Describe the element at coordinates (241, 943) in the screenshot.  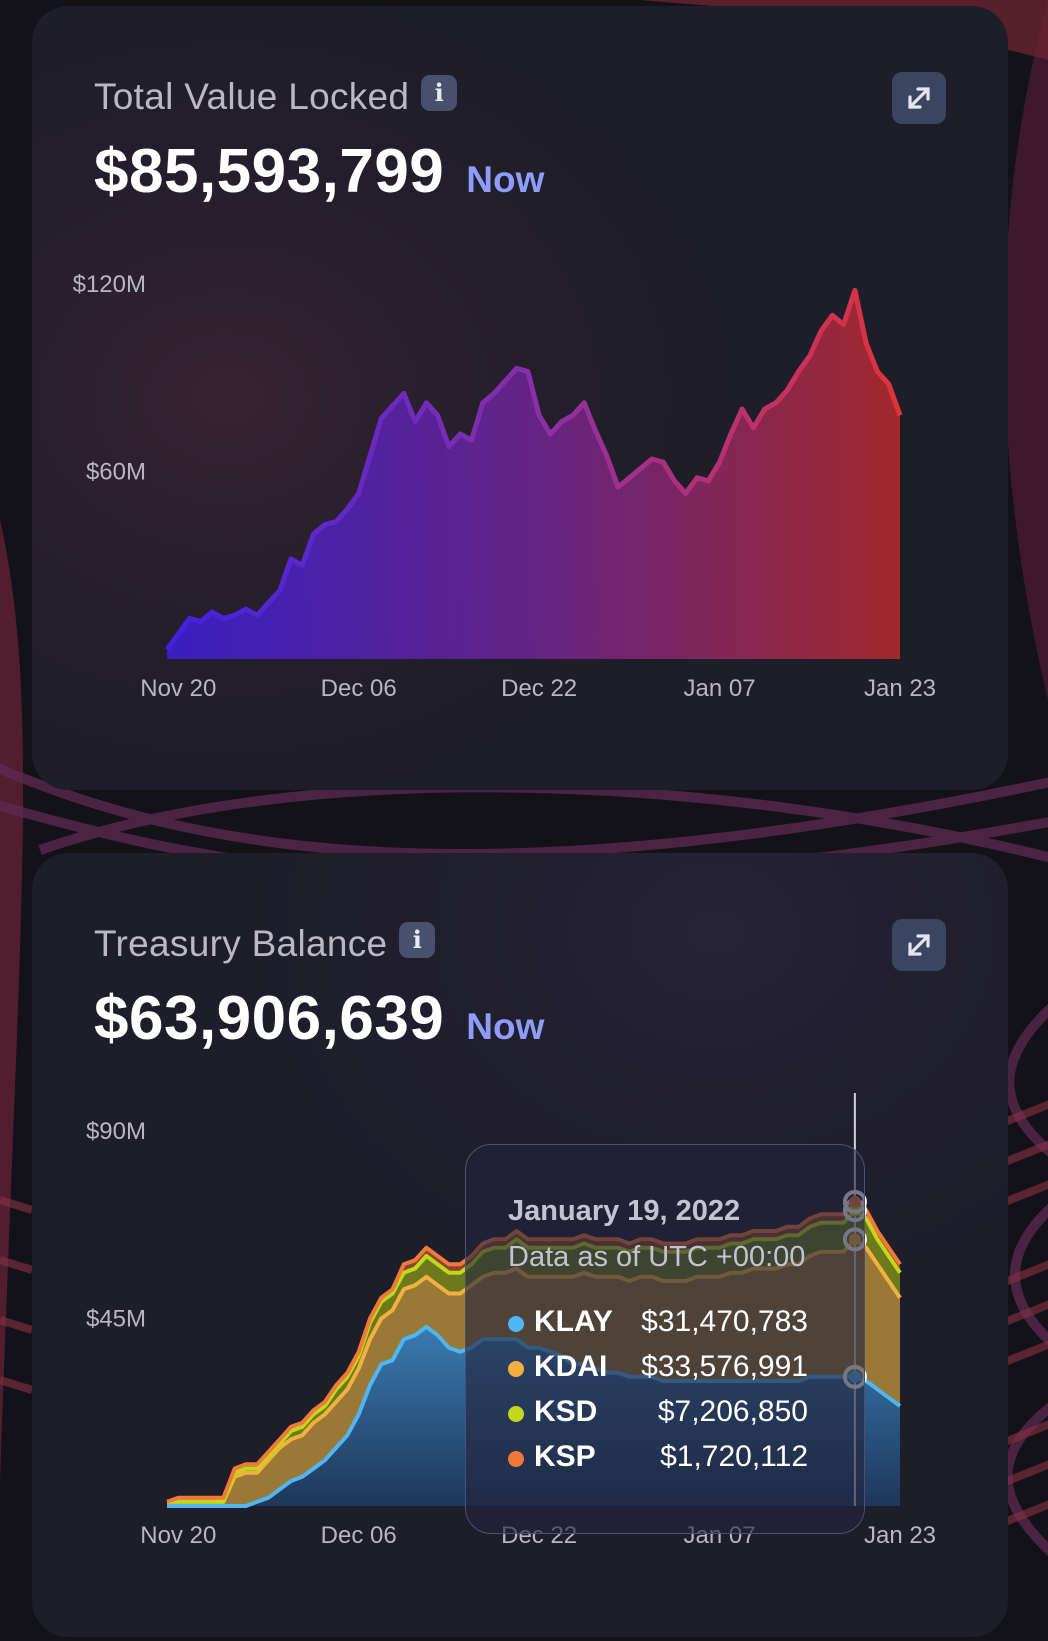
I see `treasury-title-text: Treasury Balance` at that location.